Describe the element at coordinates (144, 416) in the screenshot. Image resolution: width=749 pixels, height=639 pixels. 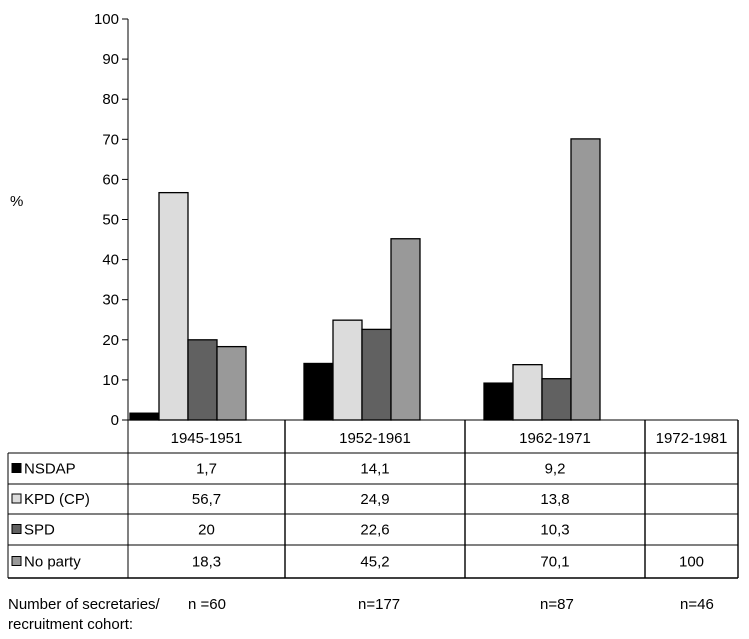
I see `bar-nsdap-1945-1951` at that location.